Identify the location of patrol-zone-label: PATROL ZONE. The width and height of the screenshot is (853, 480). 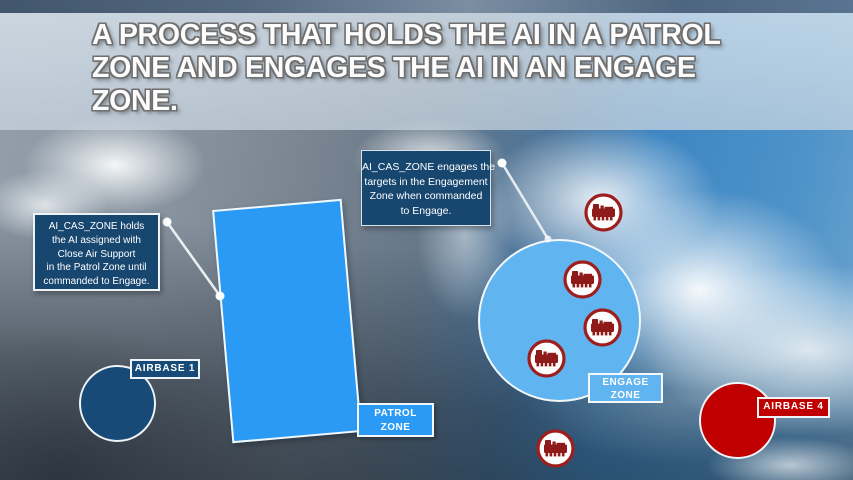
(395, 420).